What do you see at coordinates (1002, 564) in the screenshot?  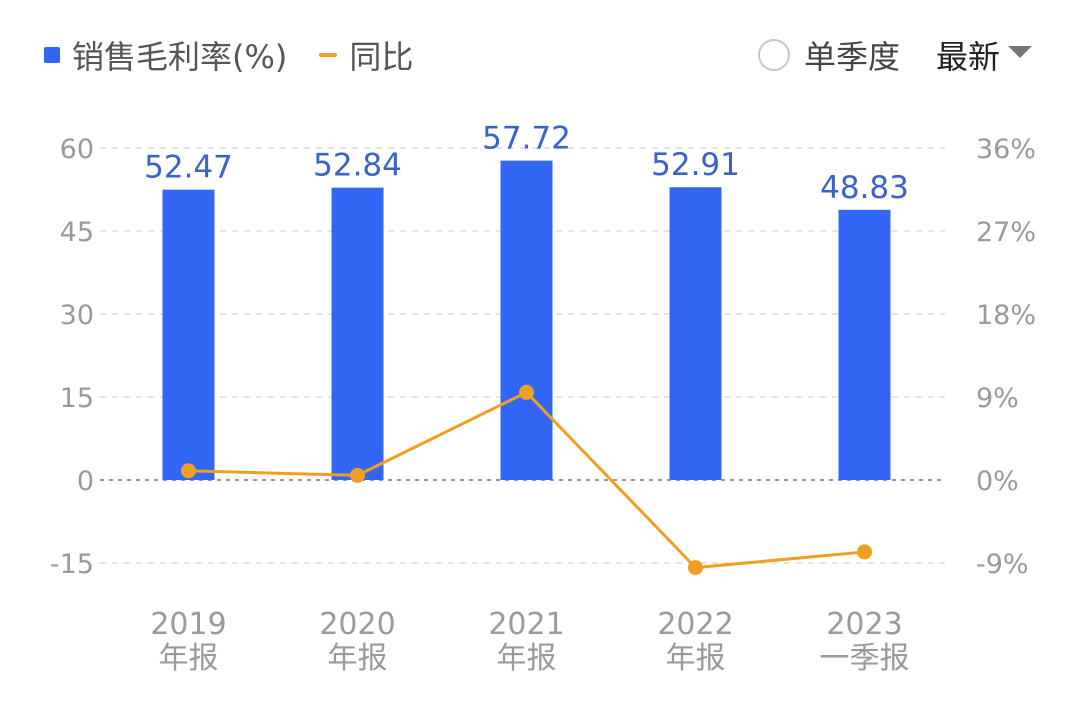 I see `right-tick-label: -9%` at bounding box center [1002, 564].